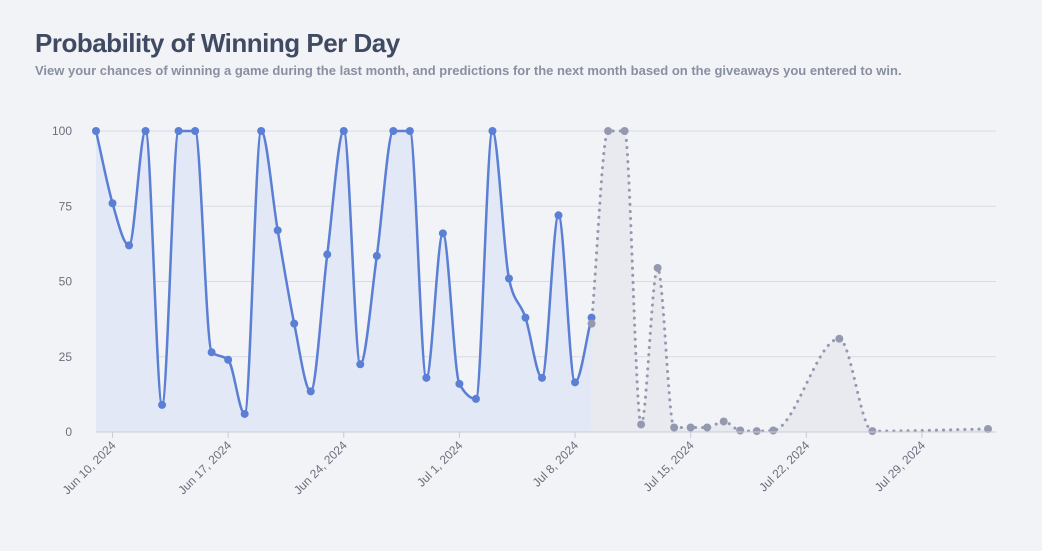 Image resolution: width=1042 pixels, height=551 pixels. Describe the element at coordinates (669, 466) in the screenshot. I see `x-tick-label: Jul 15, 2024` at that location.